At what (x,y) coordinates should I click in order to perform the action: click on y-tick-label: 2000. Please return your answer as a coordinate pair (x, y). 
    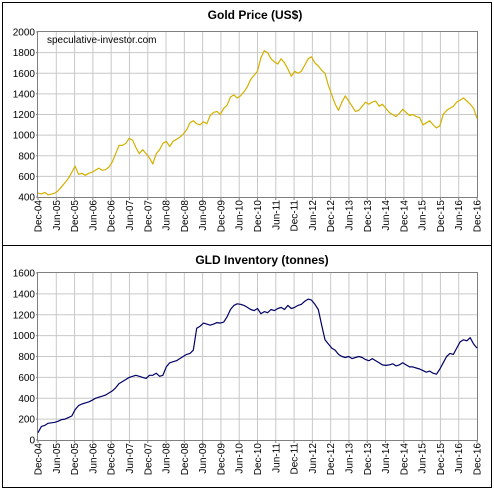
    Looking at the image, I should click on (24, 33).